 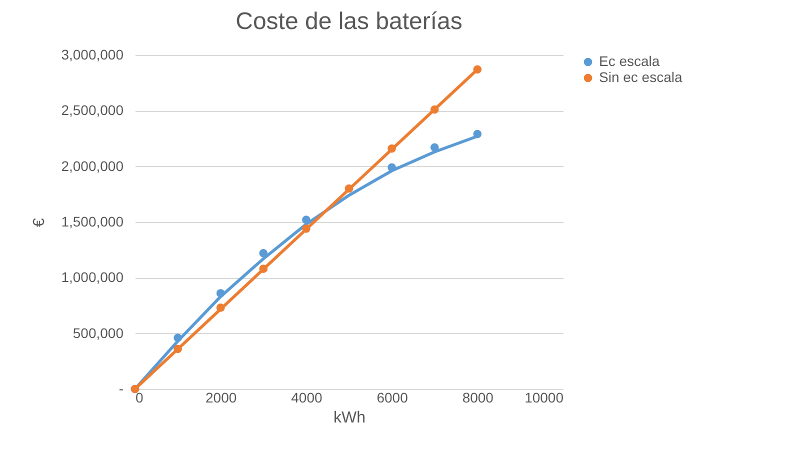 What do you see at coordinates (640, 77) in the screenshot?
I see `legend-label: Sin ec escala` at bounding box center [640, 77].